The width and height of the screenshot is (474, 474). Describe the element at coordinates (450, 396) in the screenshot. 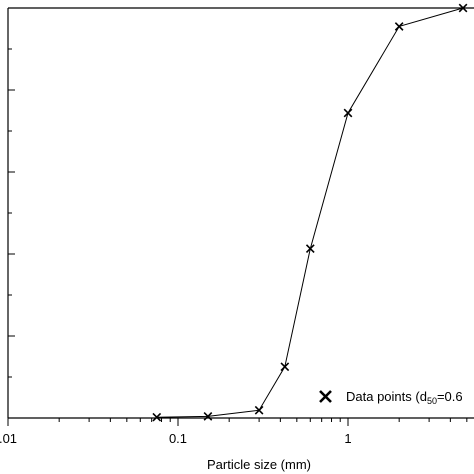

I see `legend-label-tail: =0.6` at that location.